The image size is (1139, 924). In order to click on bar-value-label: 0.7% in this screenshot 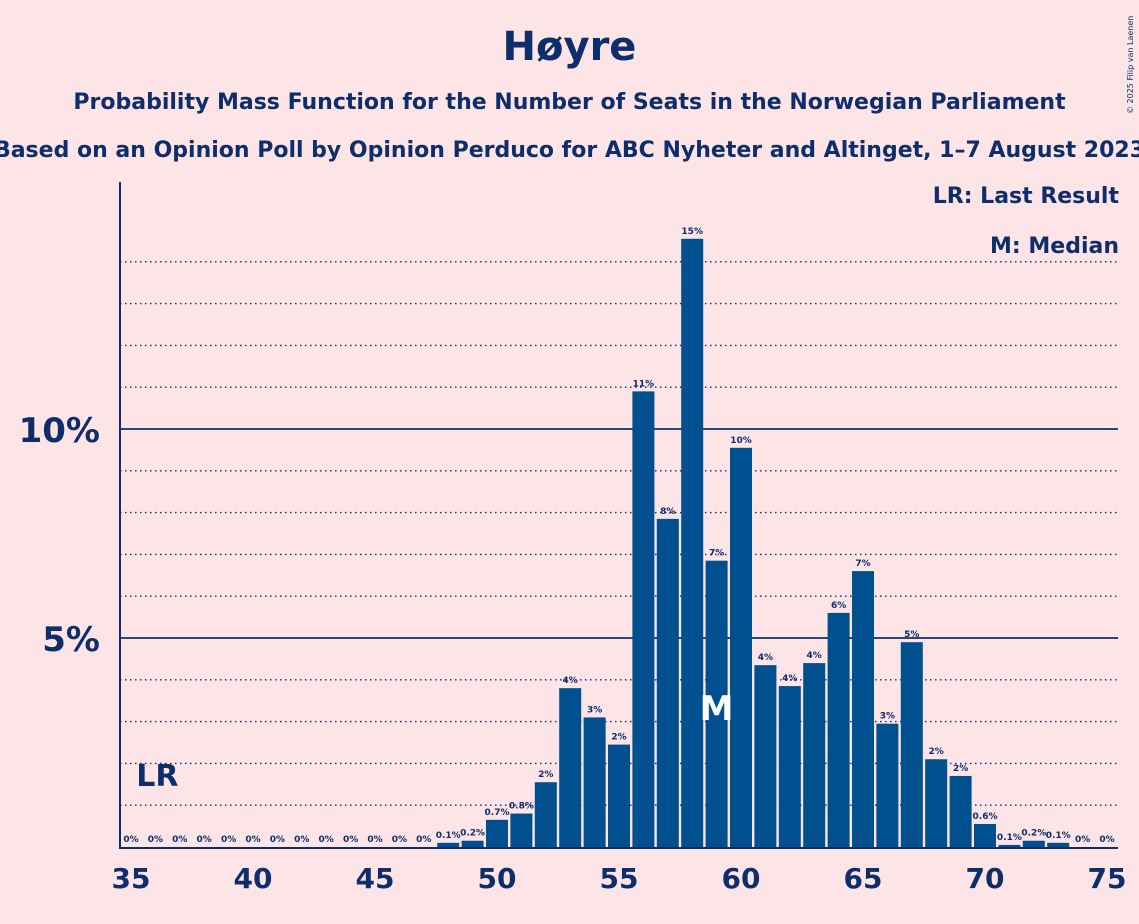, I will do `click(497, 813)`.